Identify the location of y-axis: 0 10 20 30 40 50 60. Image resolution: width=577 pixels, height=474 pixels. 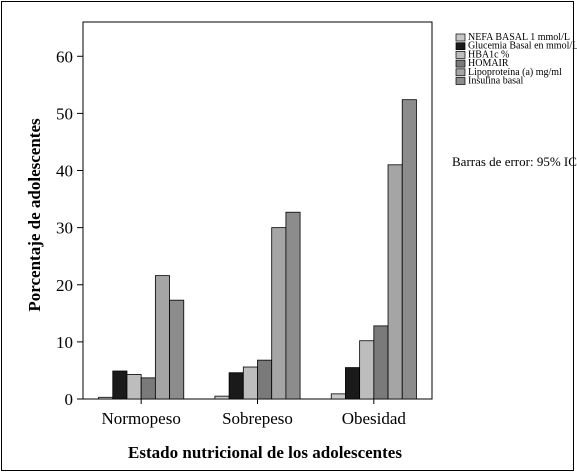
(69, 228).